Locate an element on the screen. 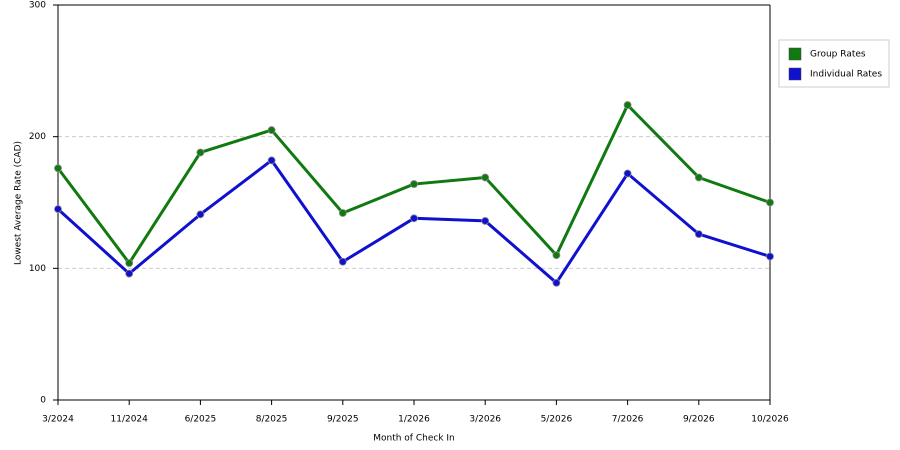 The image size is (900, 450). x-tick-label: 7/2026 is located at coordinates (628, 420).